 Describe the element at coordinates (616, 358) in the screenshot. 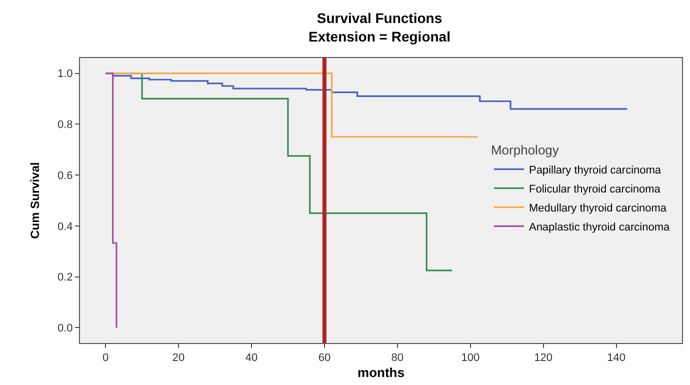

I see `x-tick-label: 140` at that location.